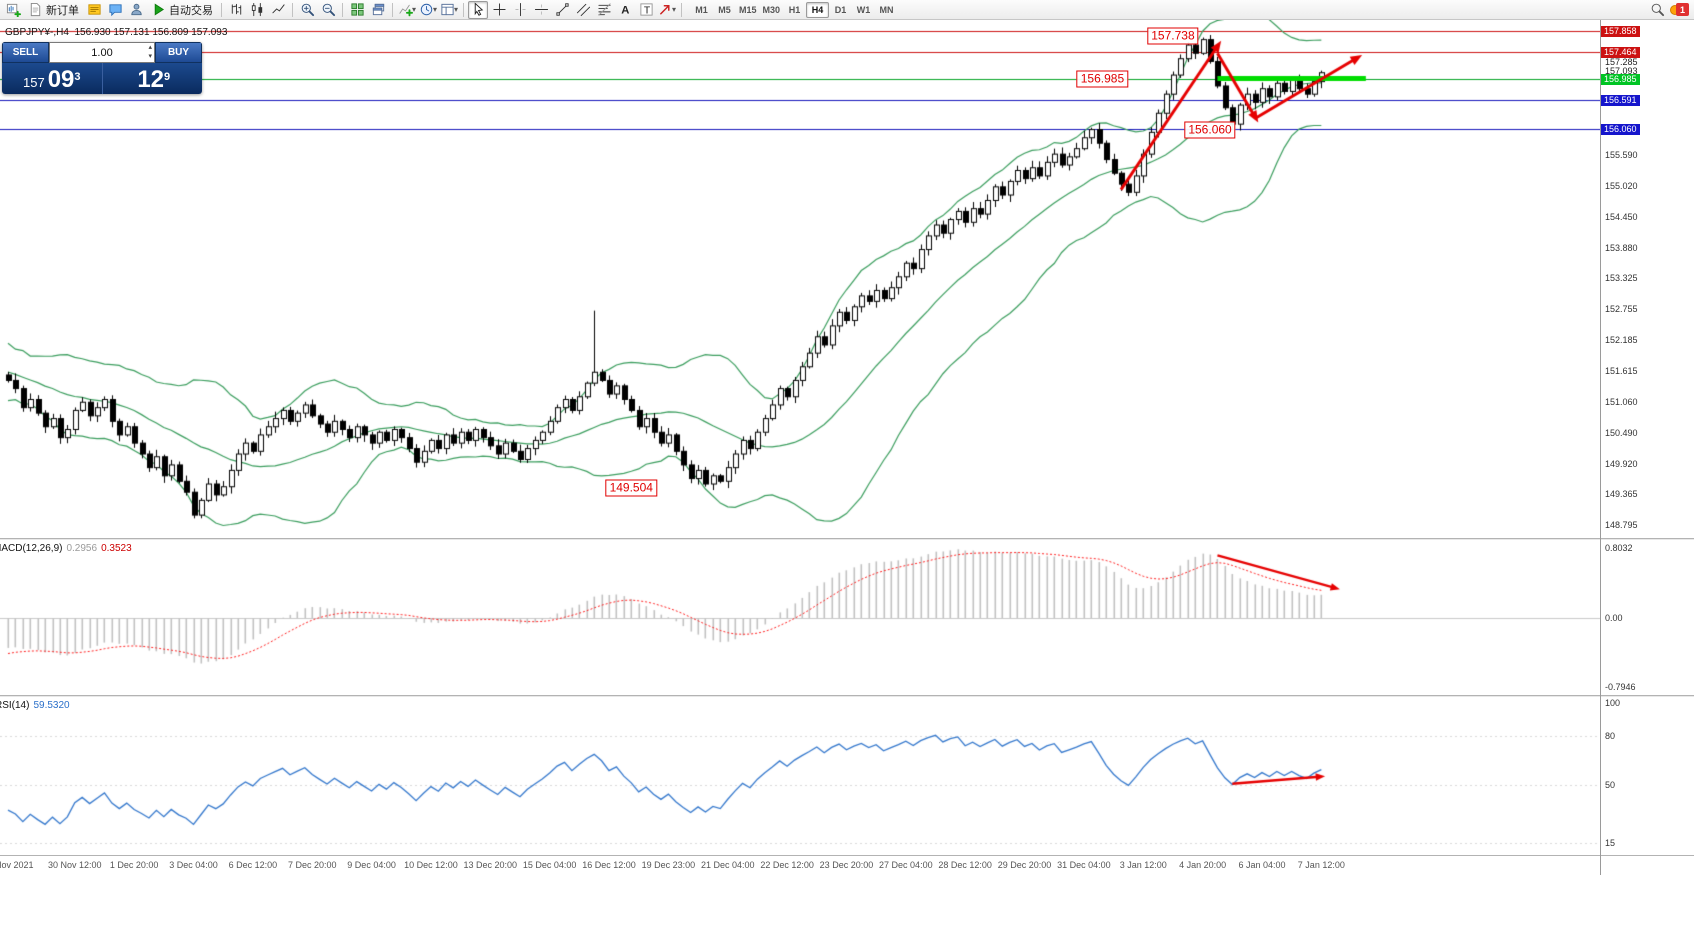 The height and width of the screenshot is (944, 1694). What do you see at coordinates (136, 10) in the screenshot?
I see `community-button` at bounding box center [136, 10].